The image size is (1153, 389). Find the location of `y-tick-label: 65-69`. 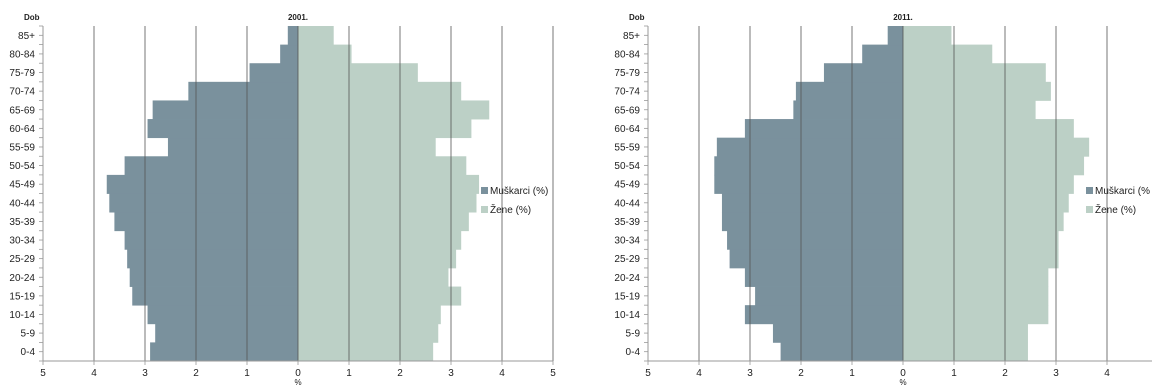

y-tick-label: 65-69 is located at coordinates (22, 110).